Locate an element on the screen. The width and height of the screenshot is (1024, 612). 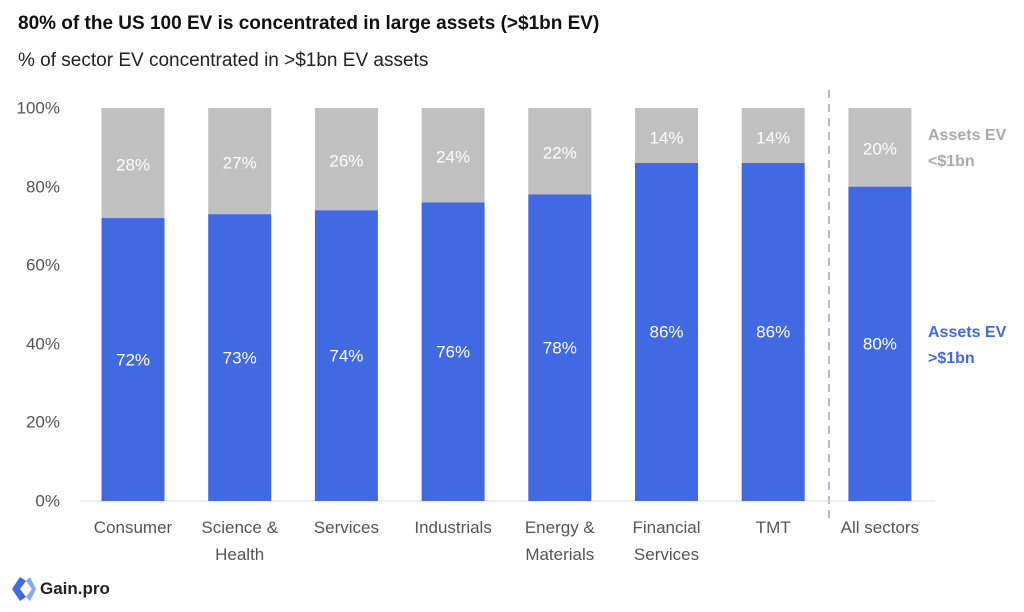
value-label: 22% is located at coordinates (559, 153).